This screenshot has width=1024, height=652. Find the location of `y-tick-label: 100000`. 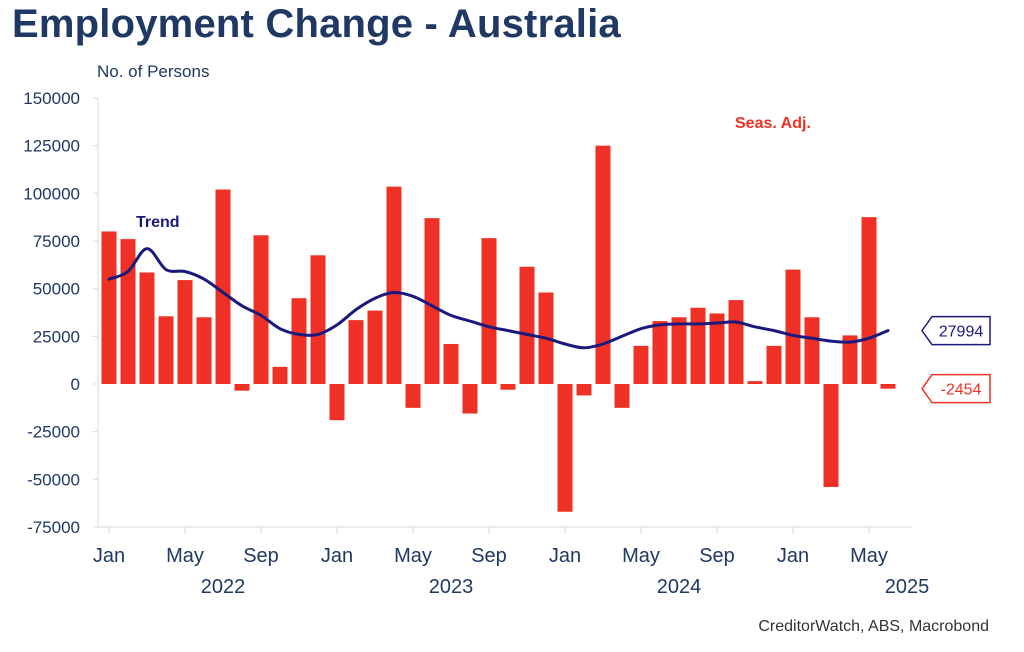

y-tick-label: 100000 is located at coordinates (51, 193).